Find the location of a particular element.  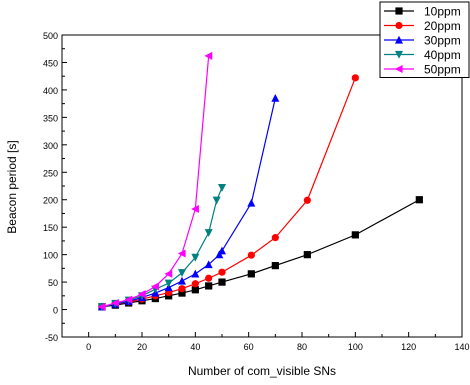

x-axis-label: Number of com_visible SNs is located at coordinates (262, 371).